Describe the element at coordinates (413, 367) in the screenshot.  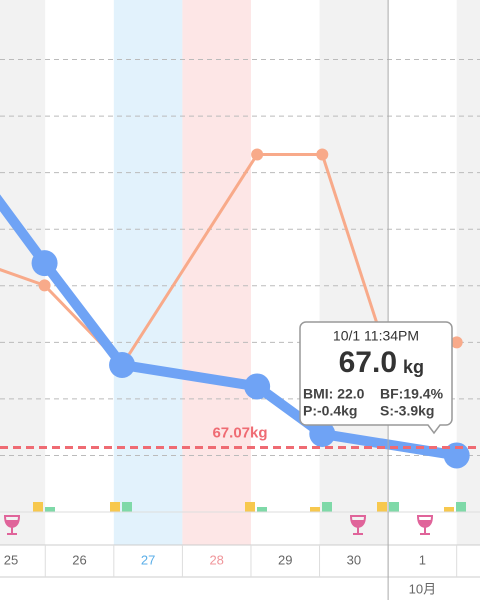
I see `tooltip-unit: kg` at that location.